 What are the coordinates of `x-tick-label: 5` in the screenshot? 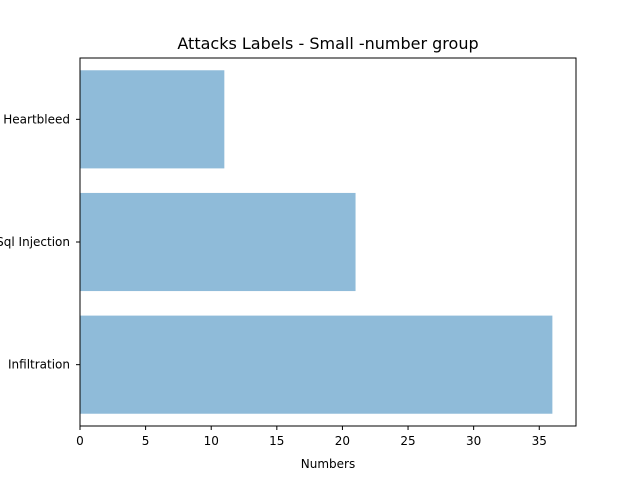 It's located at (146, 441).